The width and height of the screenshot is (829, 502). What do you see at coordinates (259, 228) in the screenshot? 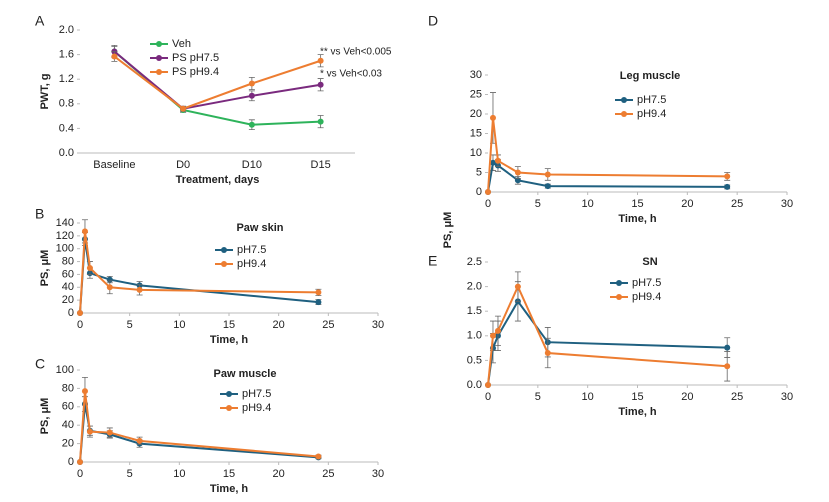
I see `chart-title: Paw skin` at bounding box center [259, 228].